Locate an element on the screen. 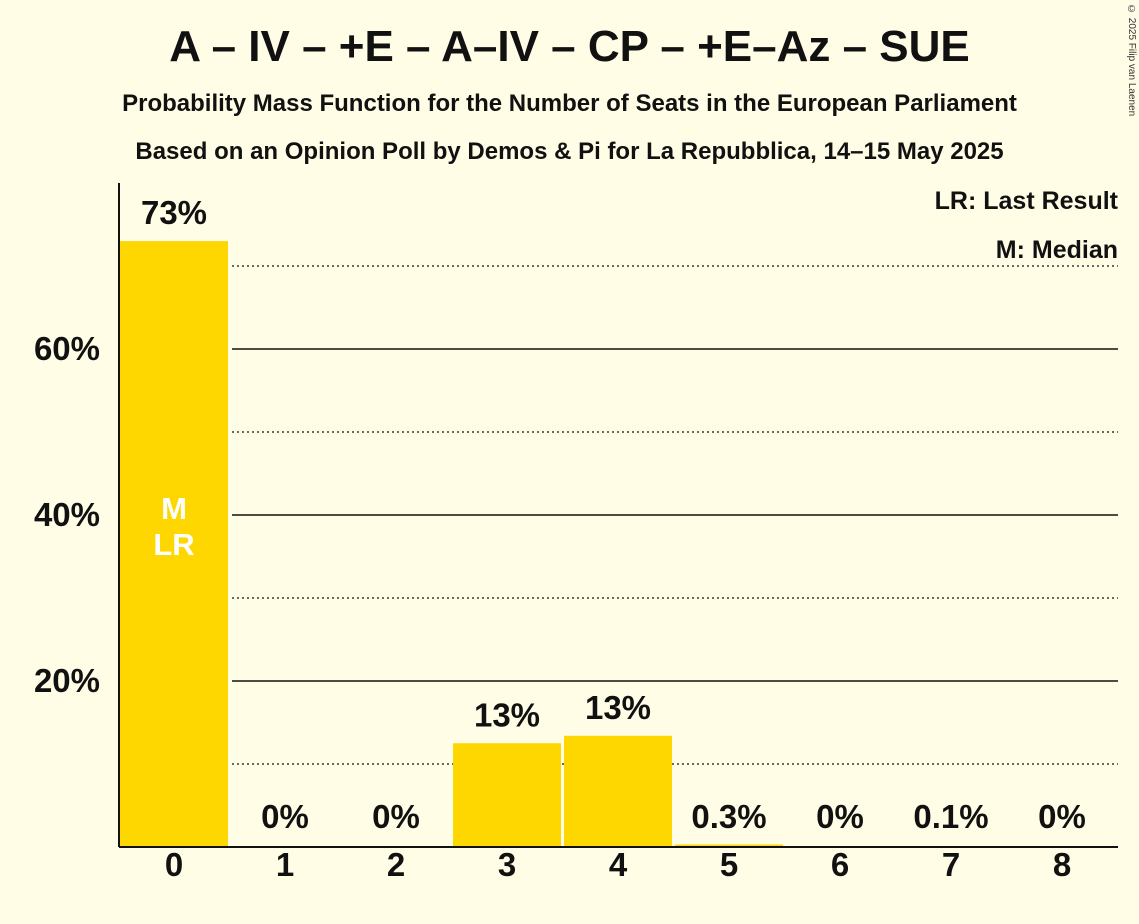 The image size is (1139, 924). bar-annotation-m: M is located at coordinates (174, 508).